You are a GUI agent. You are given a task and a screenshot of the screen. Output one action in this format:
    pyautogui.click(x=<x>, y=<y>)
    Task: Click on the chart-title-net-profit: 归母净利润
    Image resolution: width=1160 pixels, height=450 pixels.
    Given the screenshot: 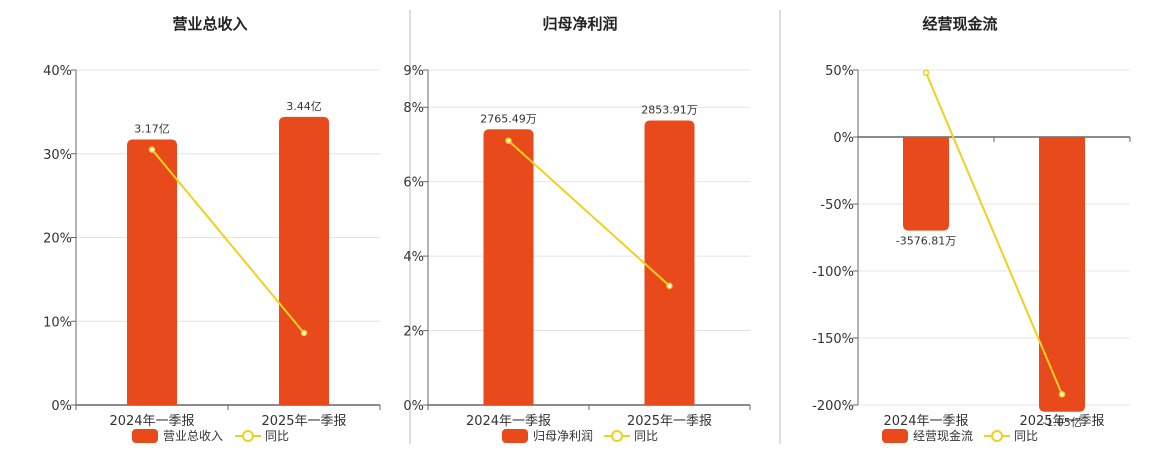 What is the action you would take?
    pyautogui.click(x=579, y=24)
    